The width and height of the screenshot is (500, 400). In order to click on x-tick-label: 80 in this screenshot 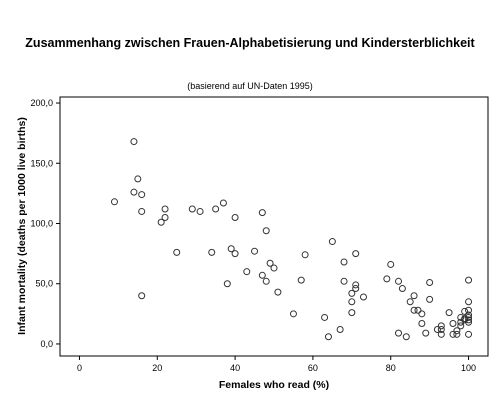, I will do `click(391, 368)`.